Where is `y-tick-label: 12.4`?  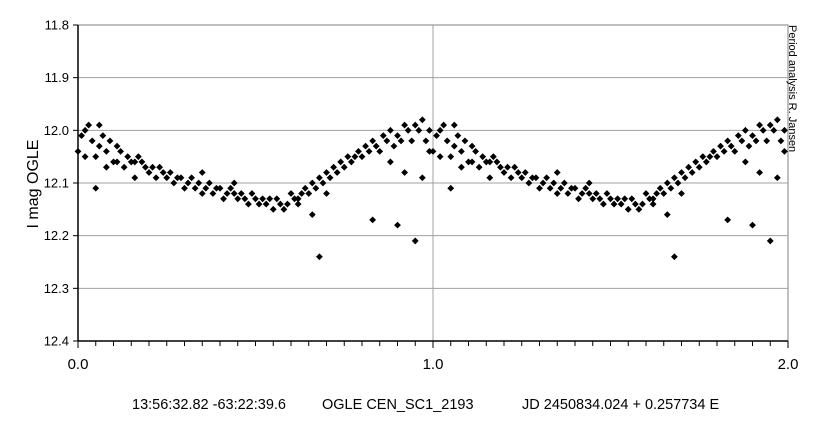
y-tick-label: 12.4 is located at coordinates (56, 341).